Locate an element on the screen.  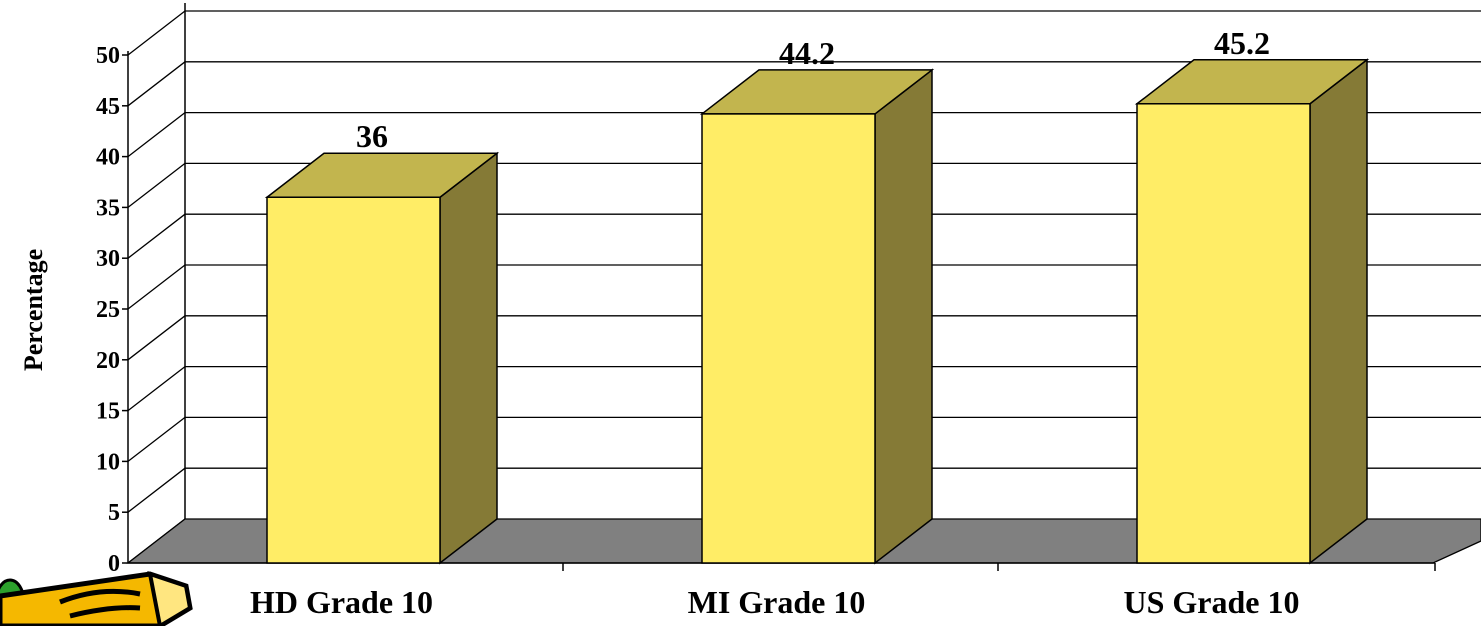
y-tick-label: 40 is located at coordinates (108, 158).